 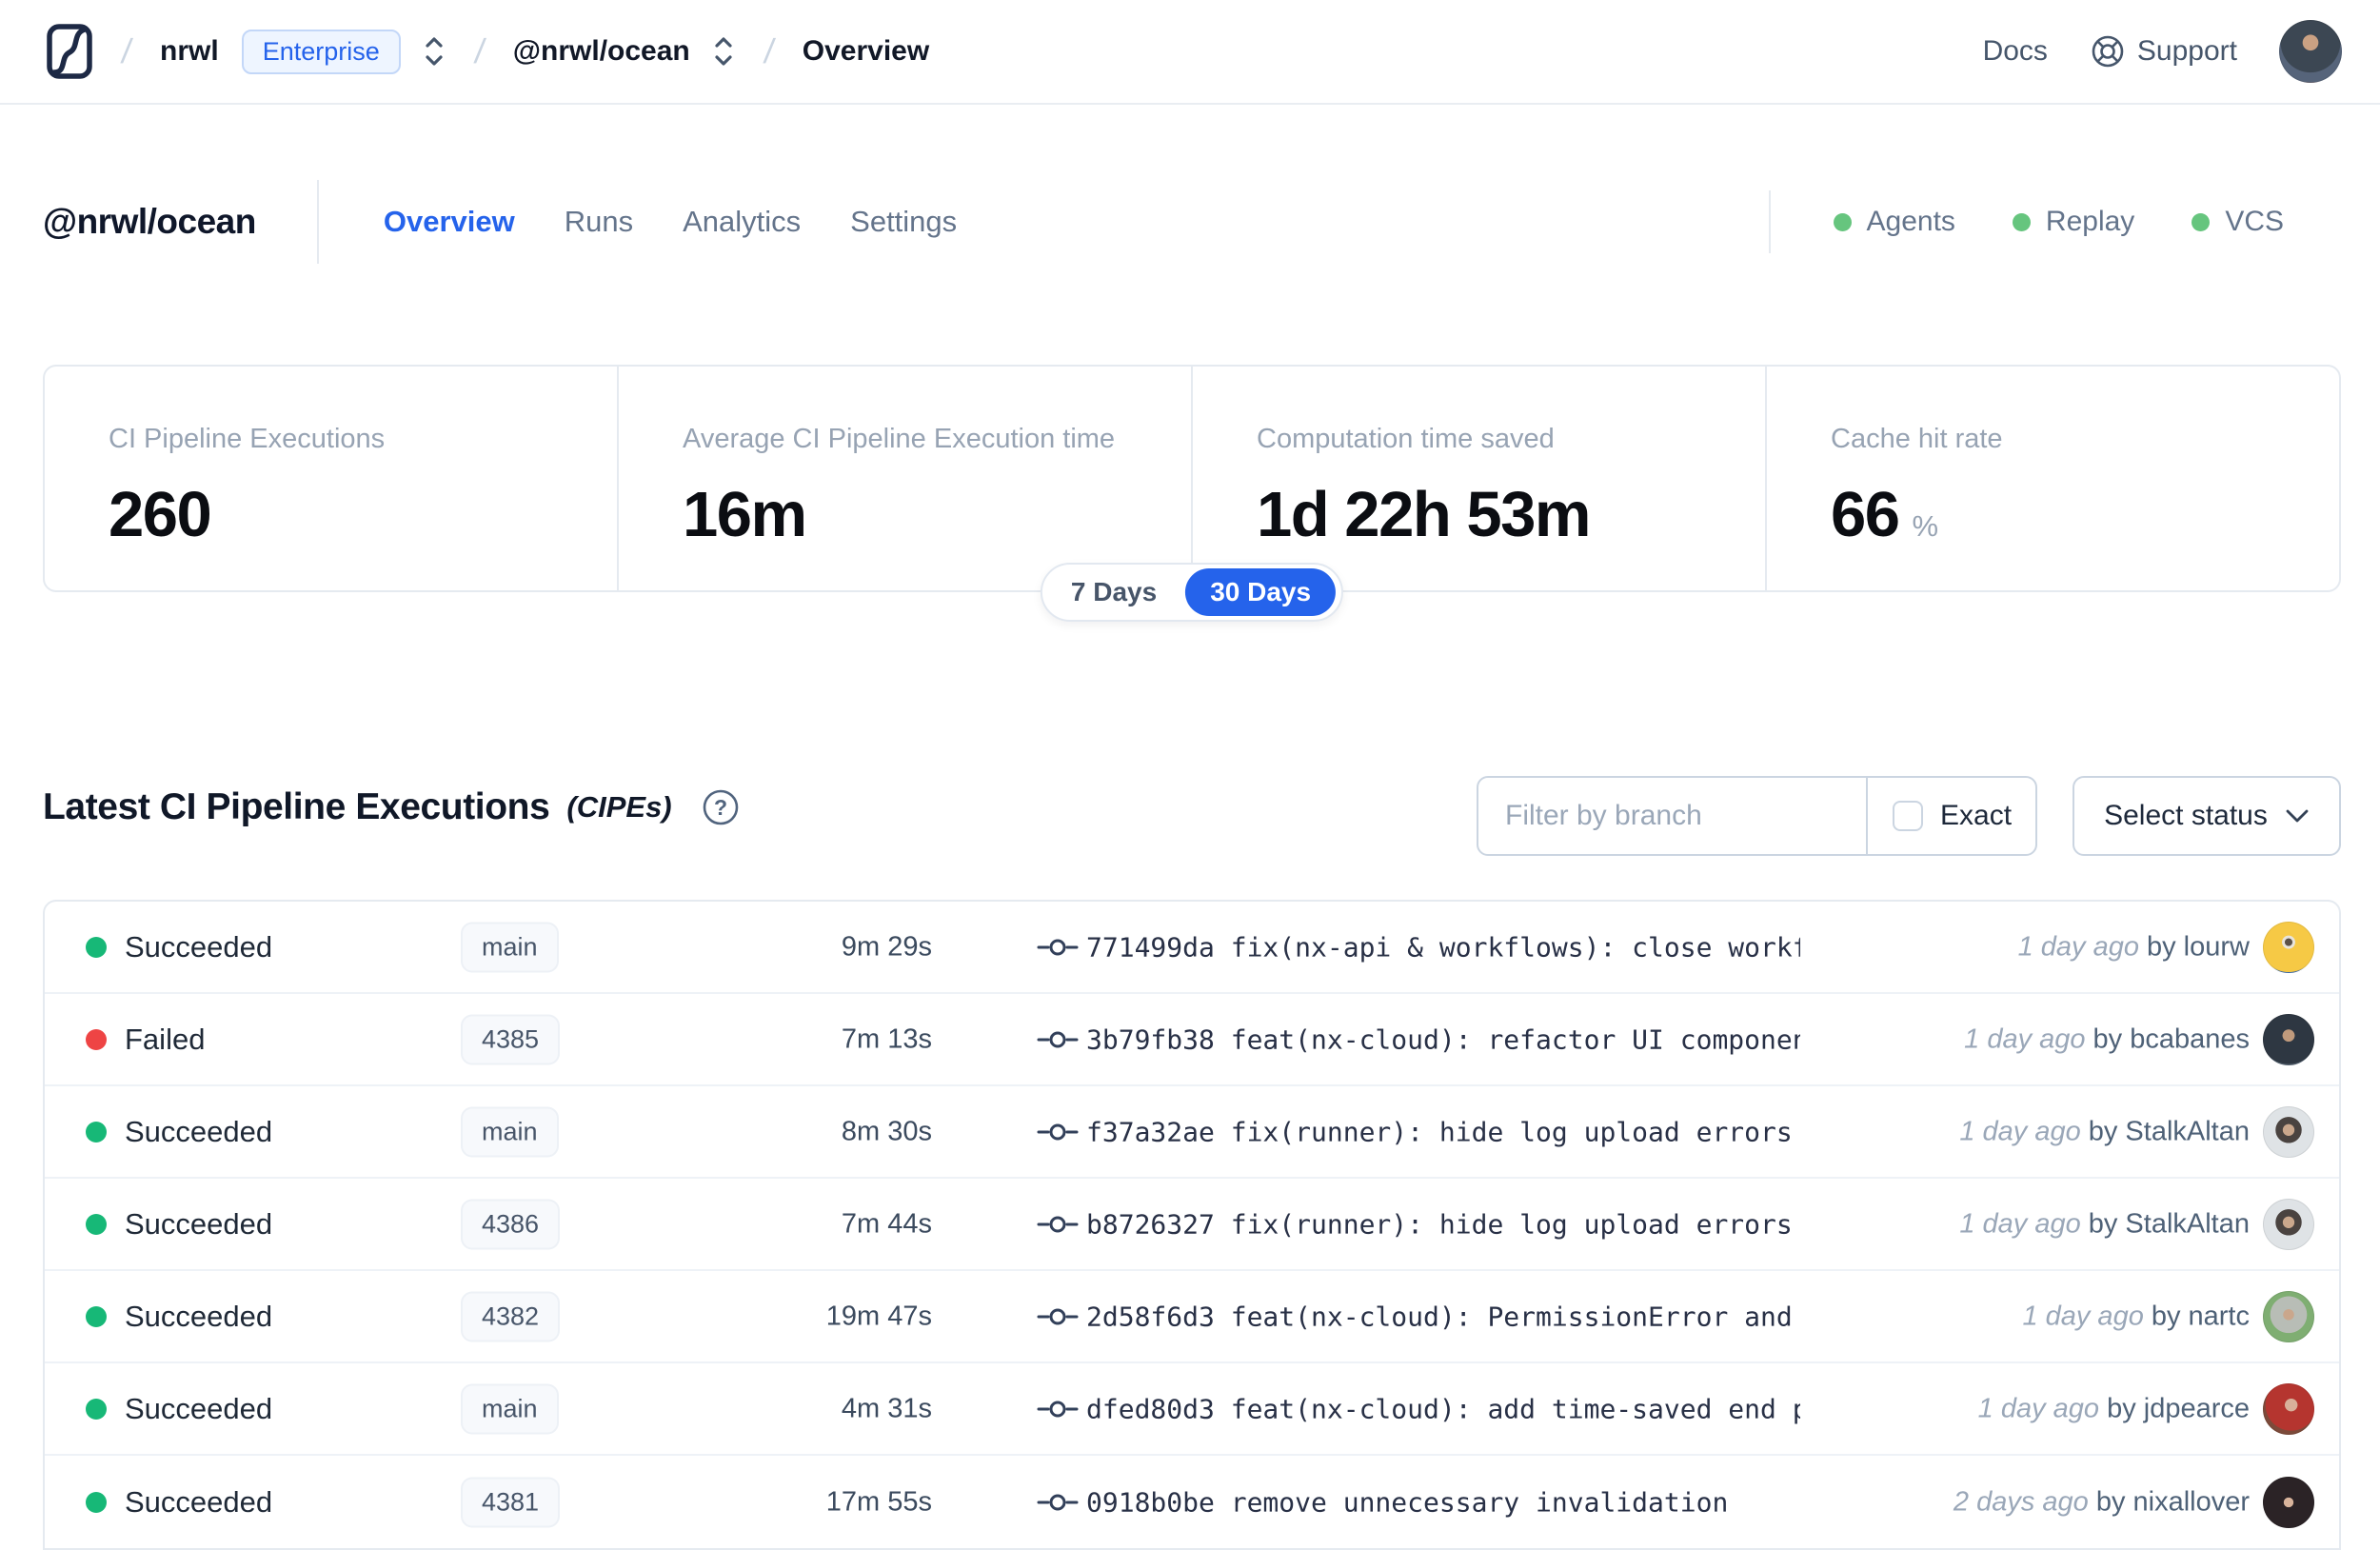 What do you see at coordinates (511, 1039) in the screenshot?
I see `branch-chip: 4385` at bounding box center [511, 1039].